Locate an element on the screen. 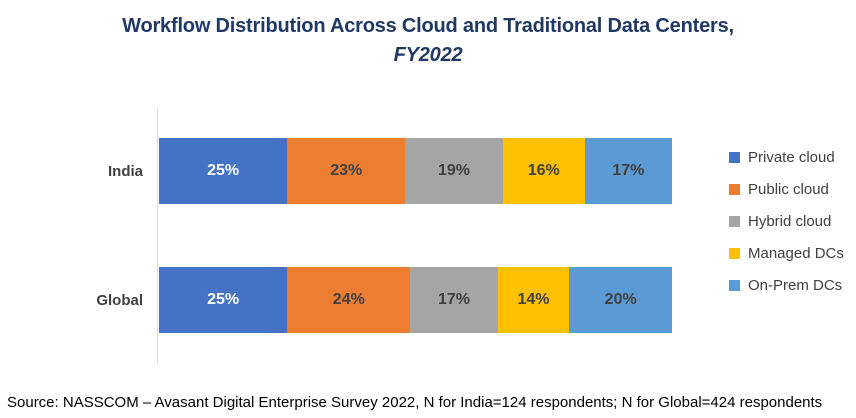 The image size is (856, 418). data-label: 19% is located at coordinates (453, 170).